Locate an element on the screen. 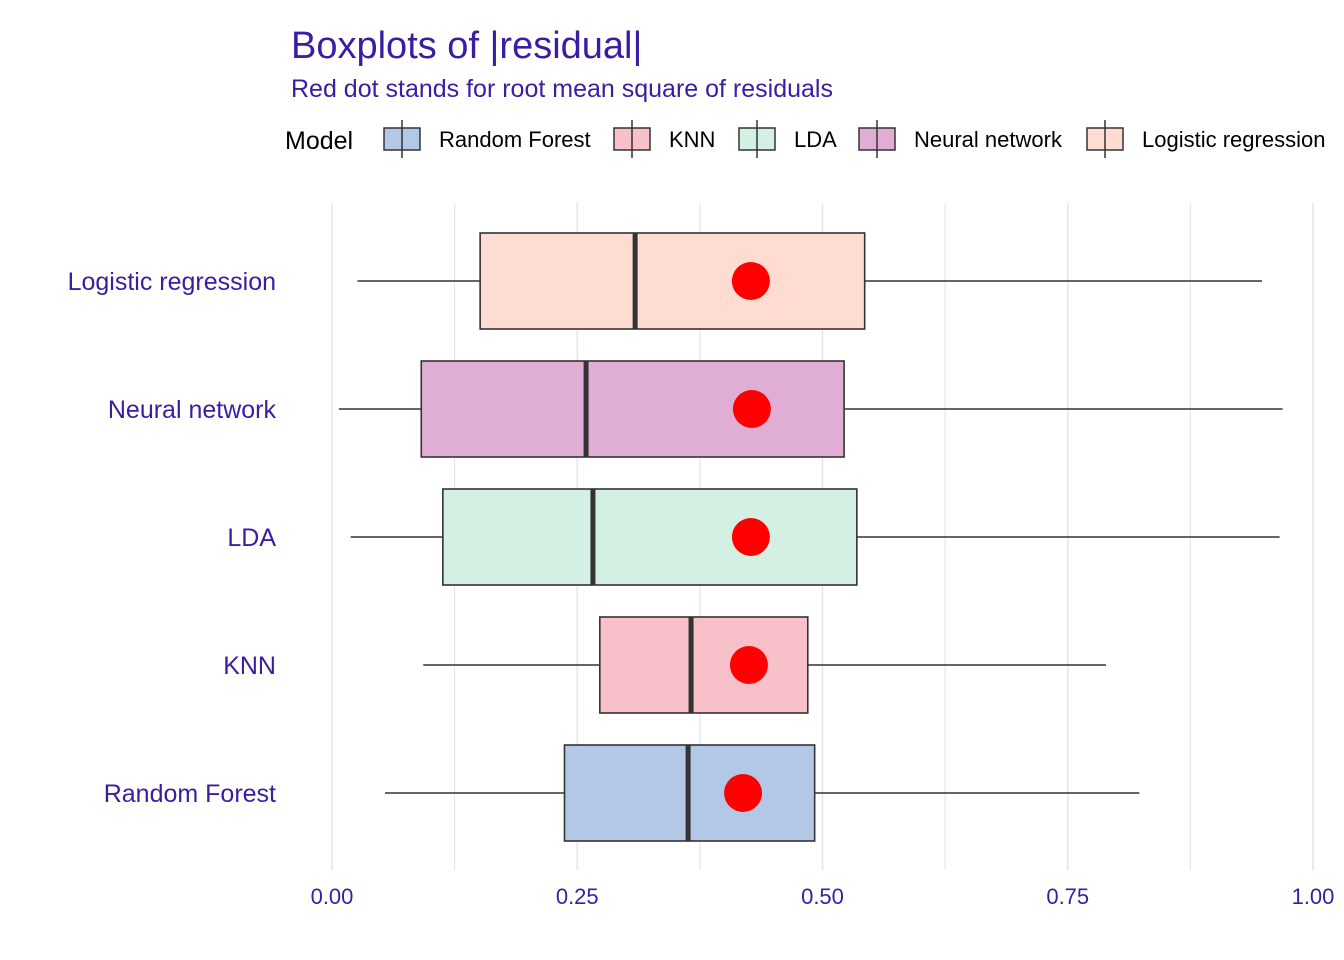 The width and height of the screenshot is (1344, 960). y-tick-label: Random Forest is located at coordinates (190, 794).